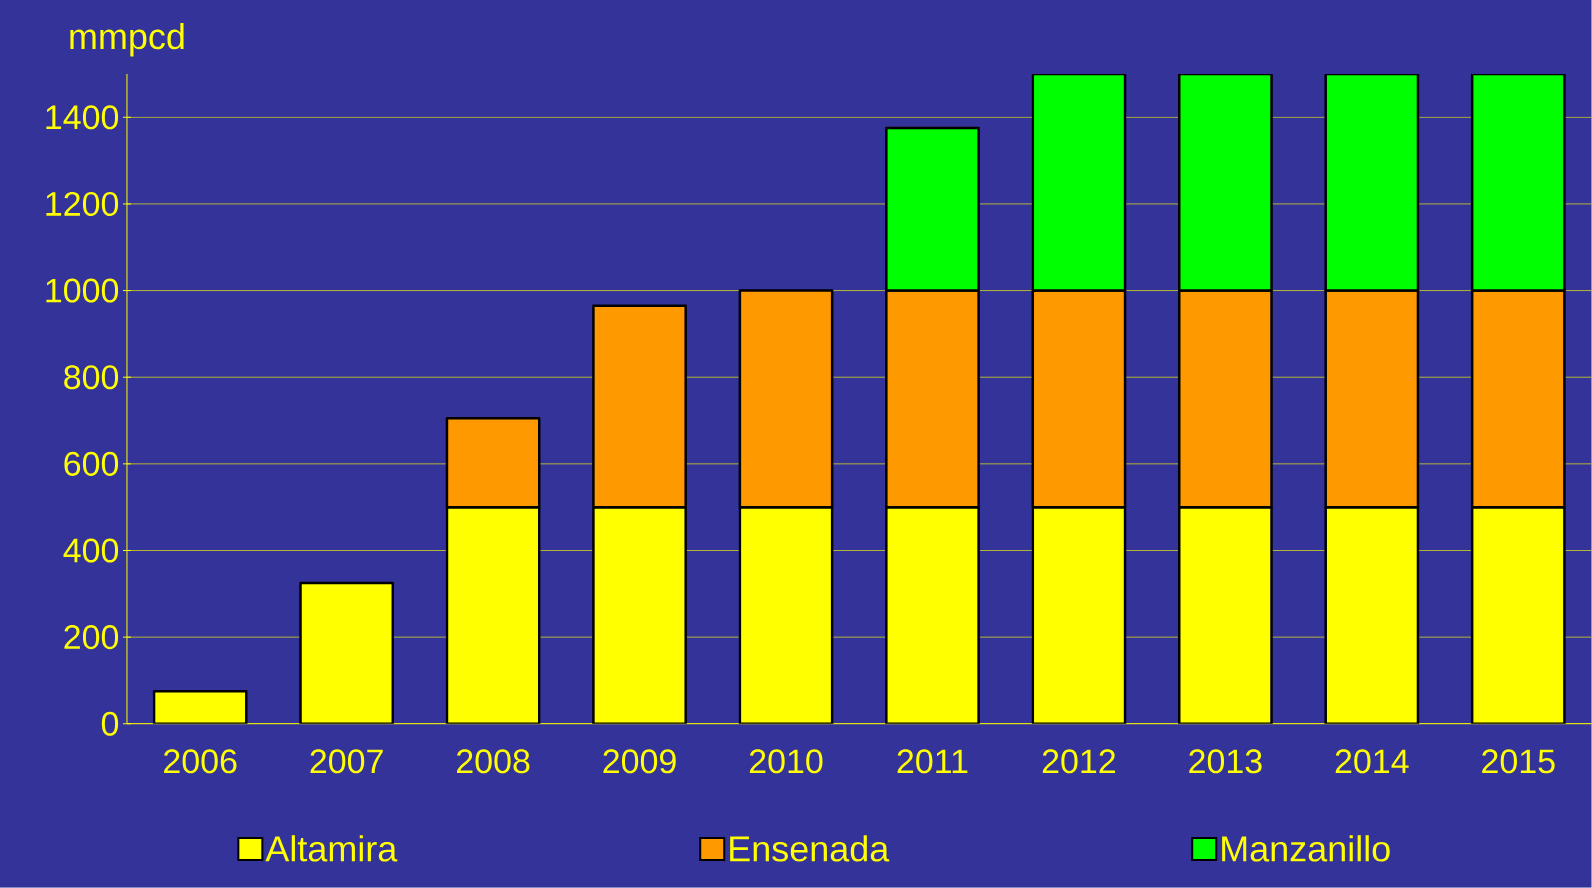 This screenshot has height=888, width=1592. I want to click on x-tick-label: 2013, so click(1225, 761).